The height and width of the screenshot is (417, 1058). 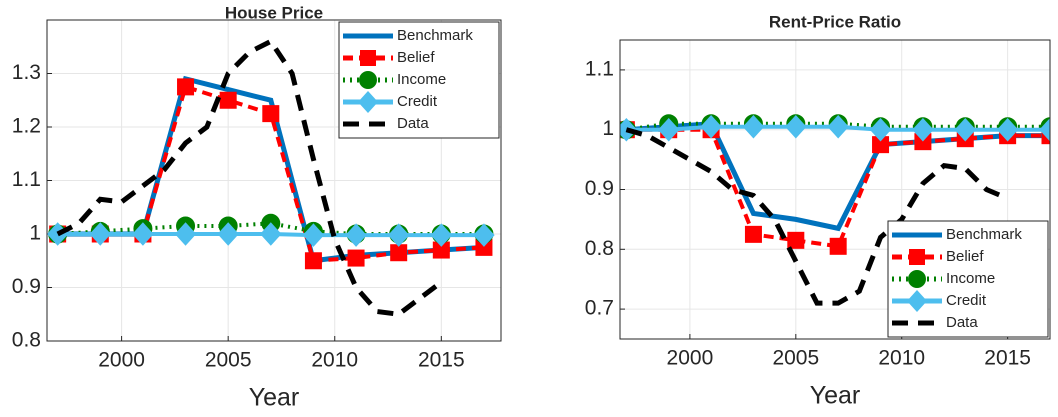 I want to click on chart-title: Rent-Price Ratio, so click(x=835, y=21).